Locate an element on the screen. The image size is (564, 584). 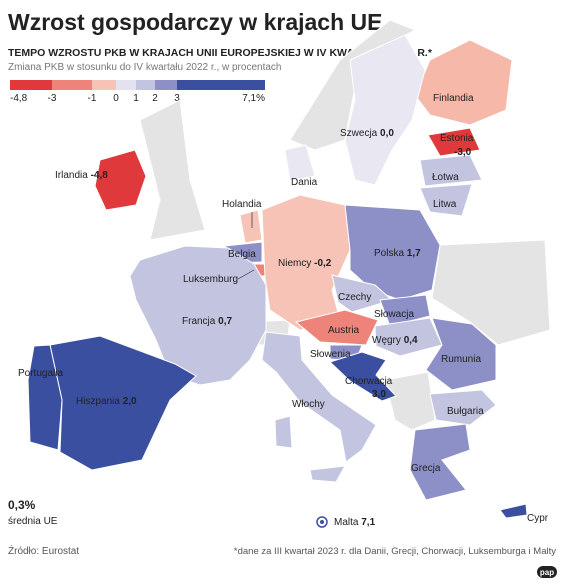
country-label: Dania is located at coordinates (304, 182).